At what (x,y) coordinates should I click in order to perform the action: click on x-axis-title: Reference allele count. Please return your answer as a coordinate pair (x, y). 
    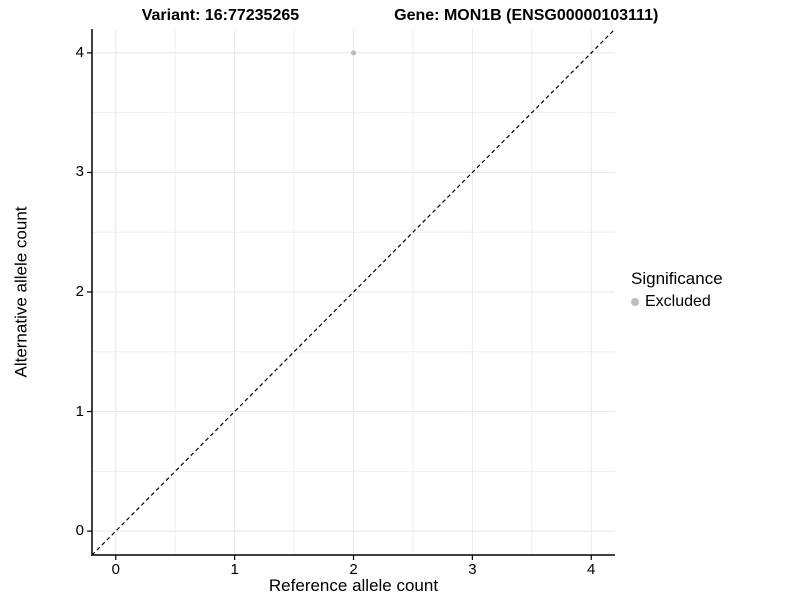
    Looking at the image, I should click on (353, 585).